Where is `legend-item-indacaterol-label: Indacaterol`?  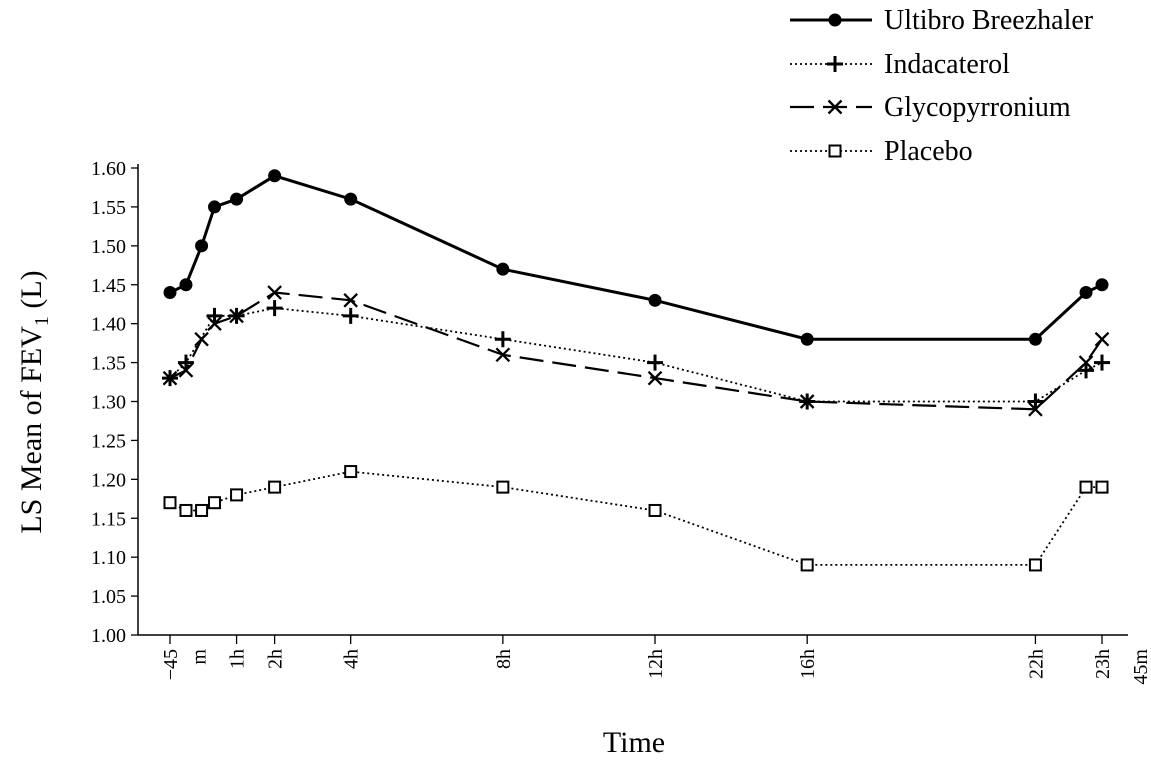 legend-item-indacaterol-label: Indacaterol is located at coordinates (947, 64).